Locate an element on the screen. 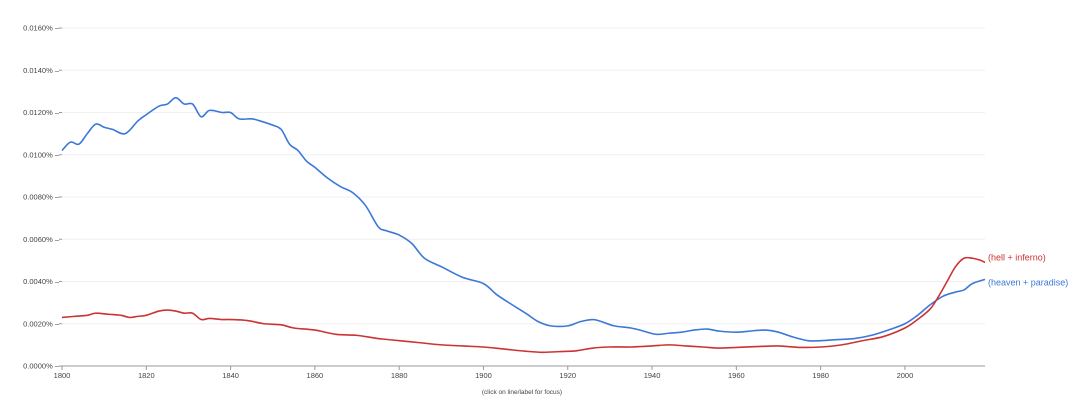 Image resolution: width=1080 pixels, height=404 pixels. y-tick-label: 0.0080% – is located at coordinates (41, 197).